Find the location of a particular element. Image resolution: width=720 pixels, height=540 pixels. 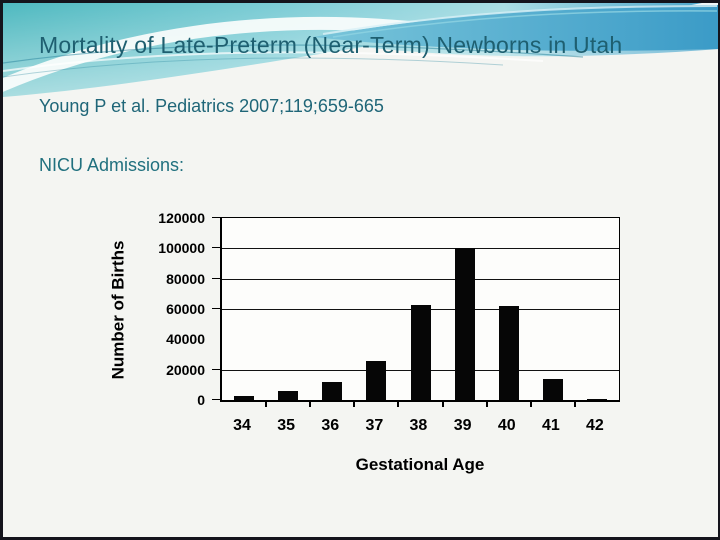

y-tick-label-40000: 40000 is located at coordinates (185, 339).